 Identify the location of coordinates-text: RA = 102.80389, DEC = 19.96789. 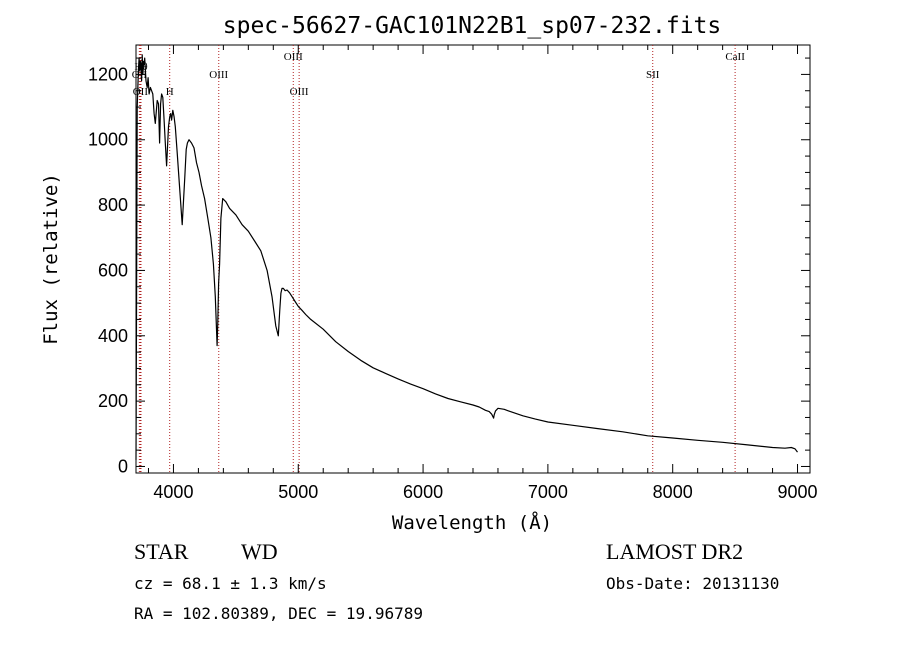
(278, 613).